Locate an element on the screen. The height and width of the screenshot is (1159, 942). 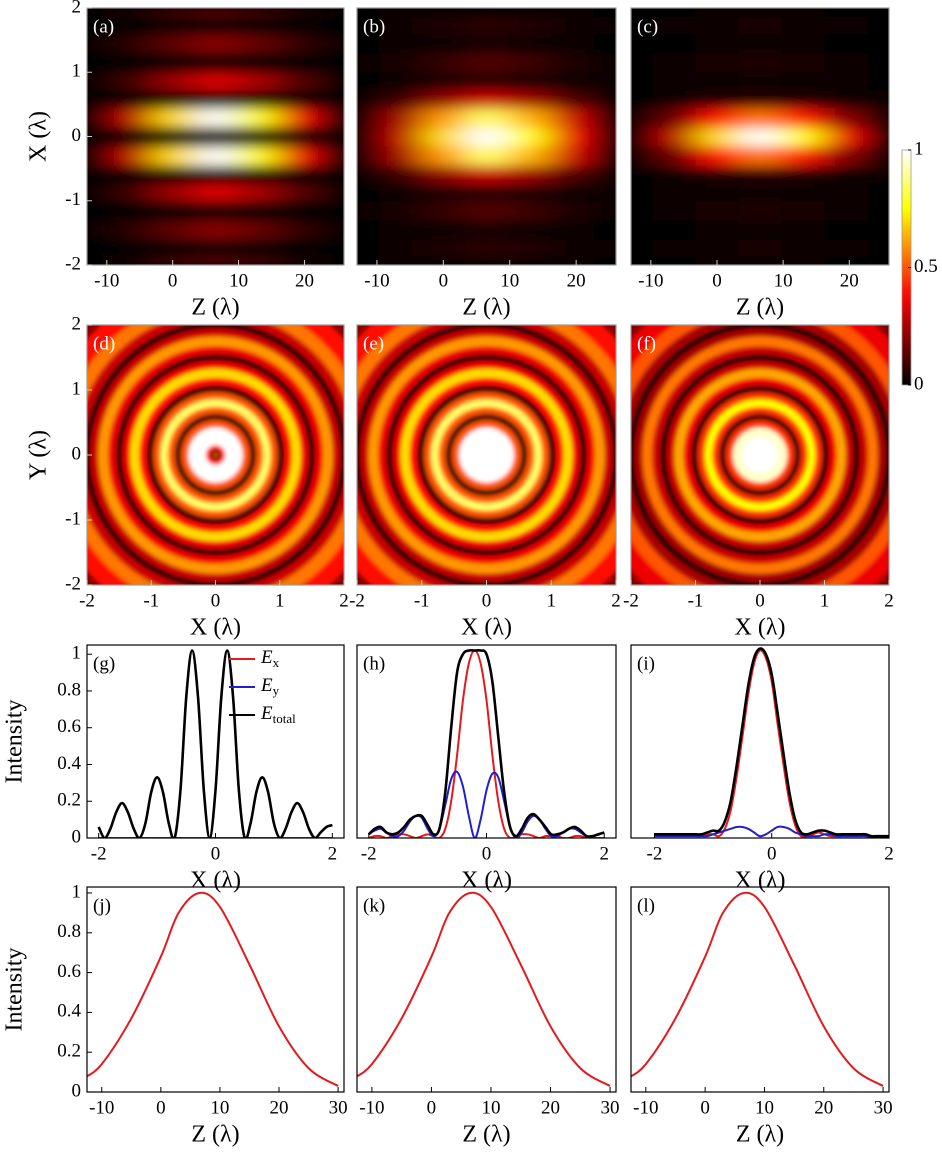
x-tick-label: 1 is located at coordinates (825, 600).